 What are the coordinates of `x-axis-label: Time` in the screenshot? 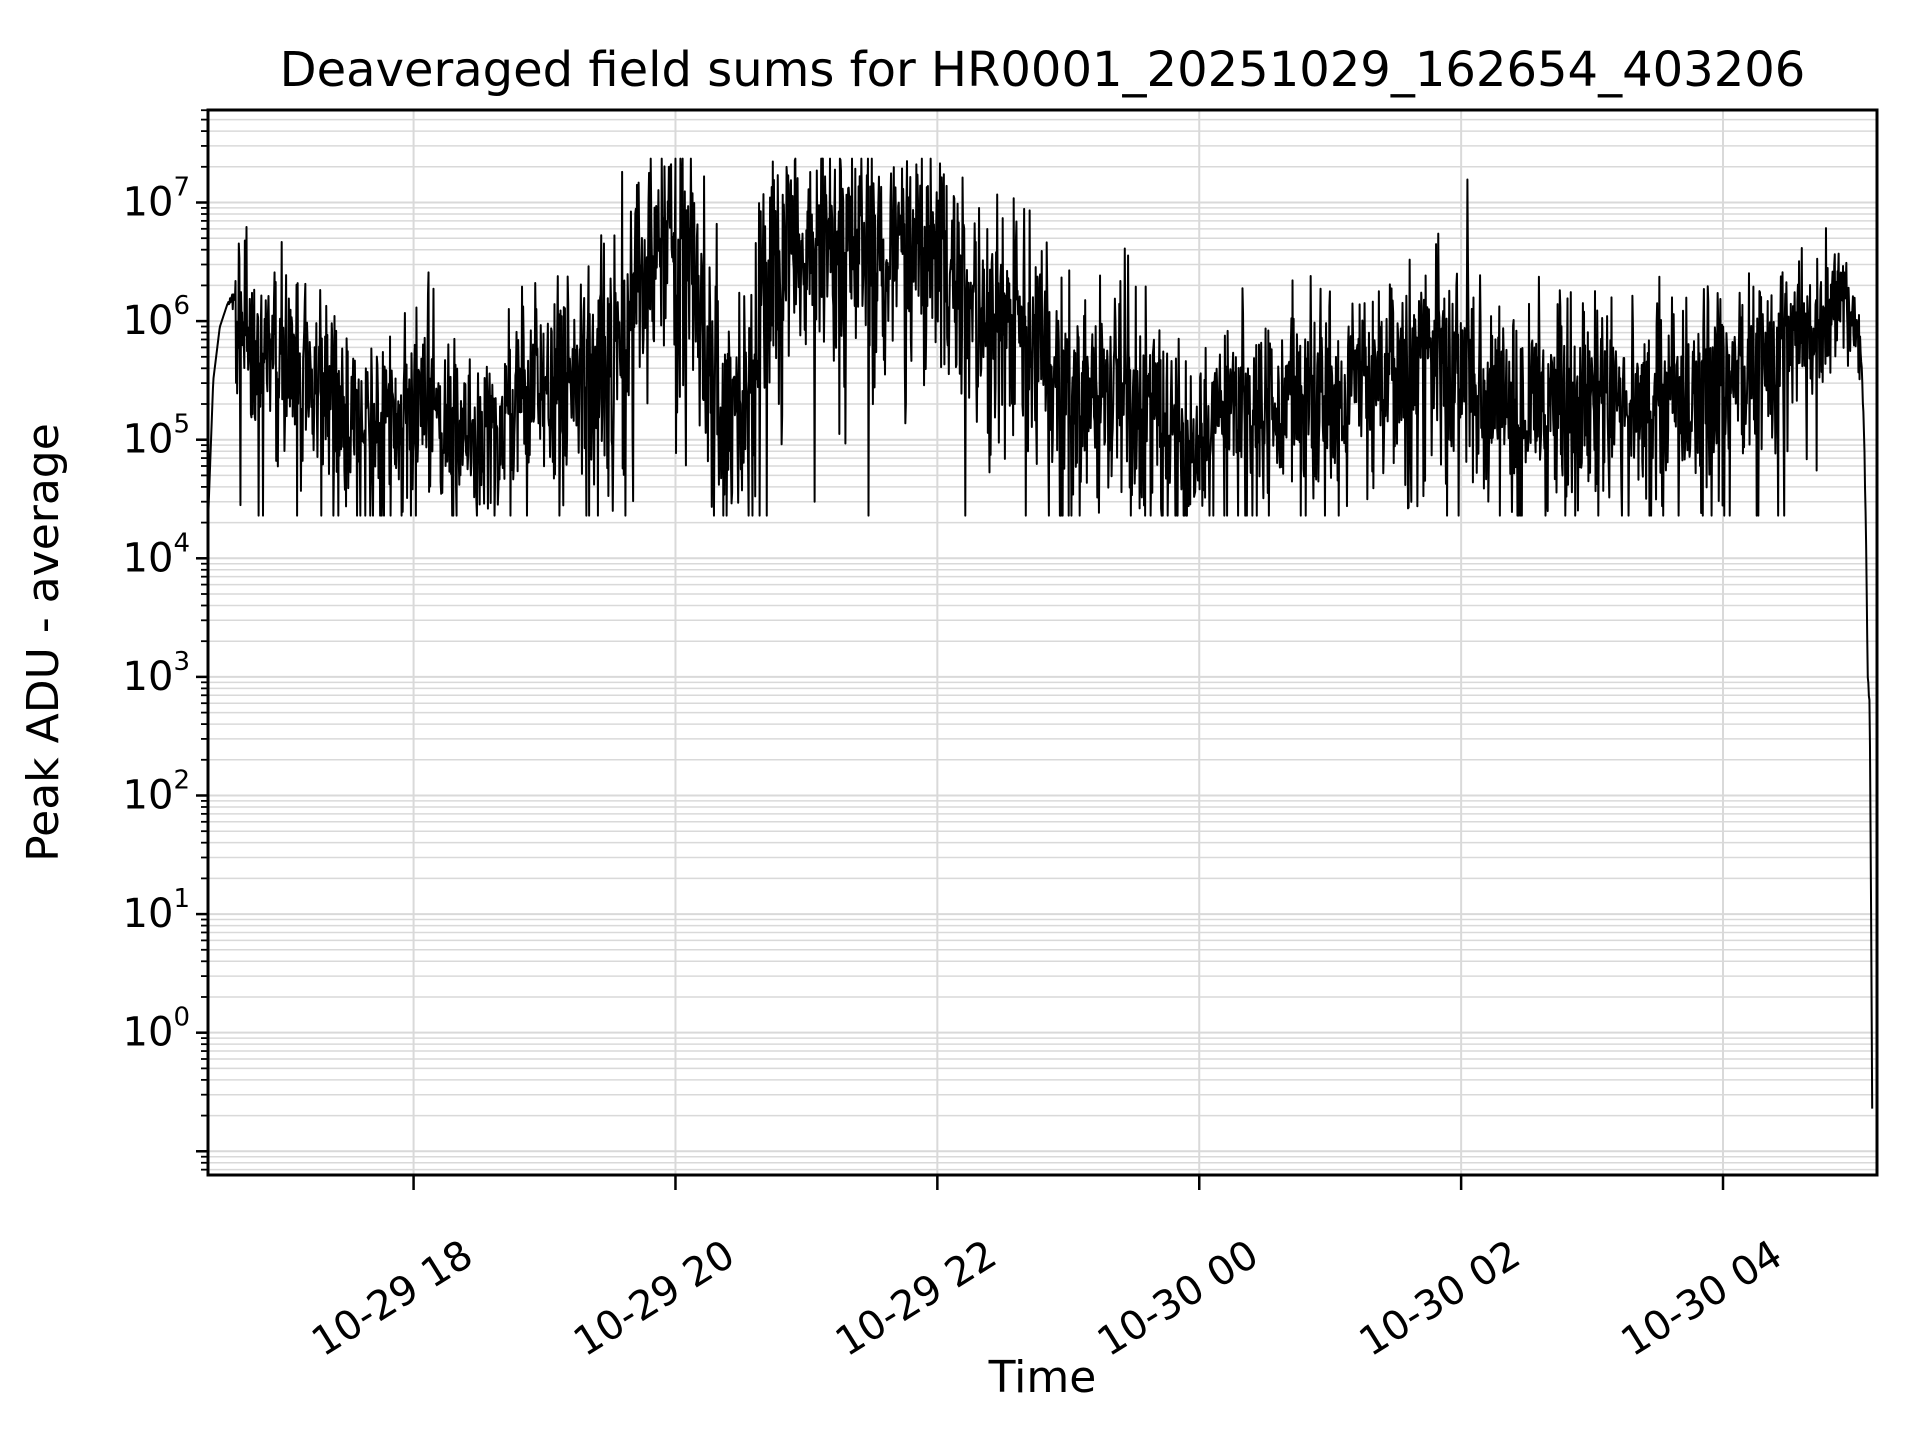 It's located at (1042, 1377).